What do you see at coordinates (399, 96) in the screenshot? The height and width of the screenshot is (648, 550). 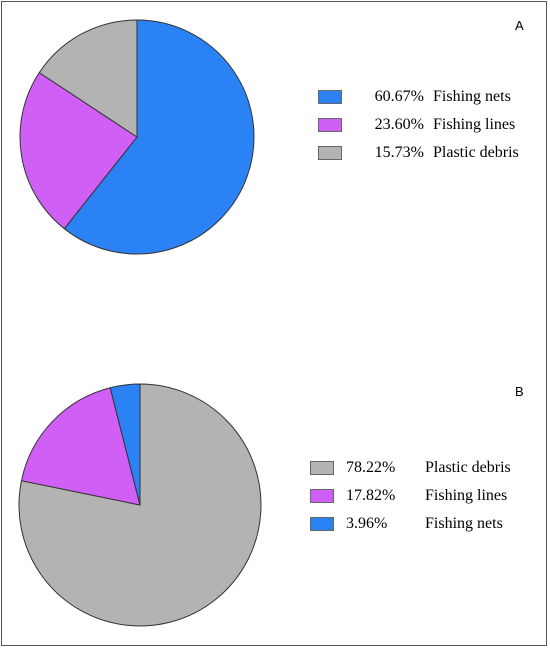 I see `legend-percent: 60.67%` at bounding box center [399, 96].